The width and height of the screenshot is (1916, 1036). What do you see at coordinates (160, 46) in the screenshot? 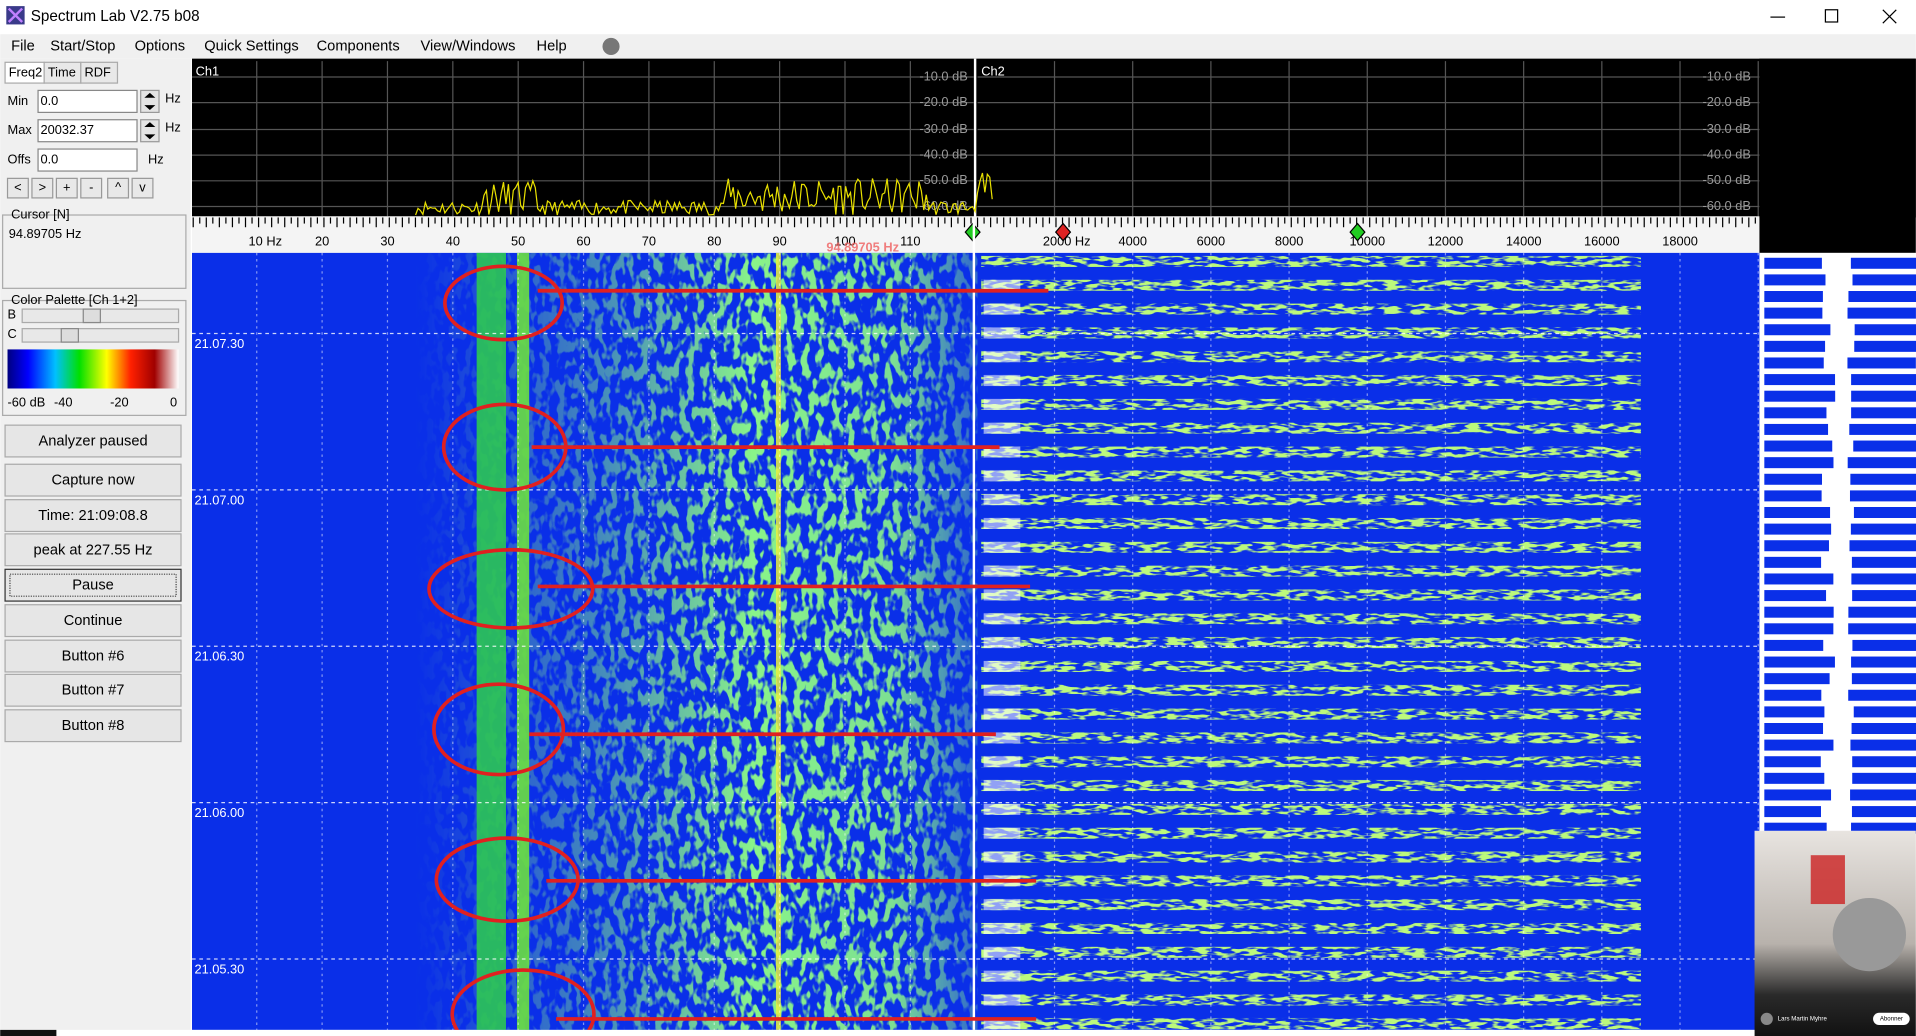
I see `menu-item: Options` at bounding box center [160, 46].